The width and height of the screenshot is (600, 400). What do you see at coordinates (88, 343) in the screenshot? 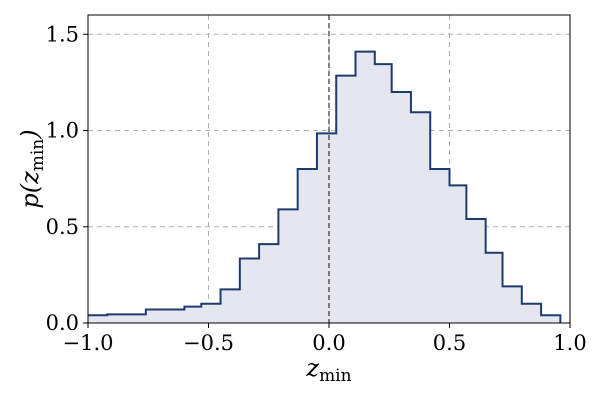
I see `x-tick-label-0: −1.0` at bounding box center [88, 343].